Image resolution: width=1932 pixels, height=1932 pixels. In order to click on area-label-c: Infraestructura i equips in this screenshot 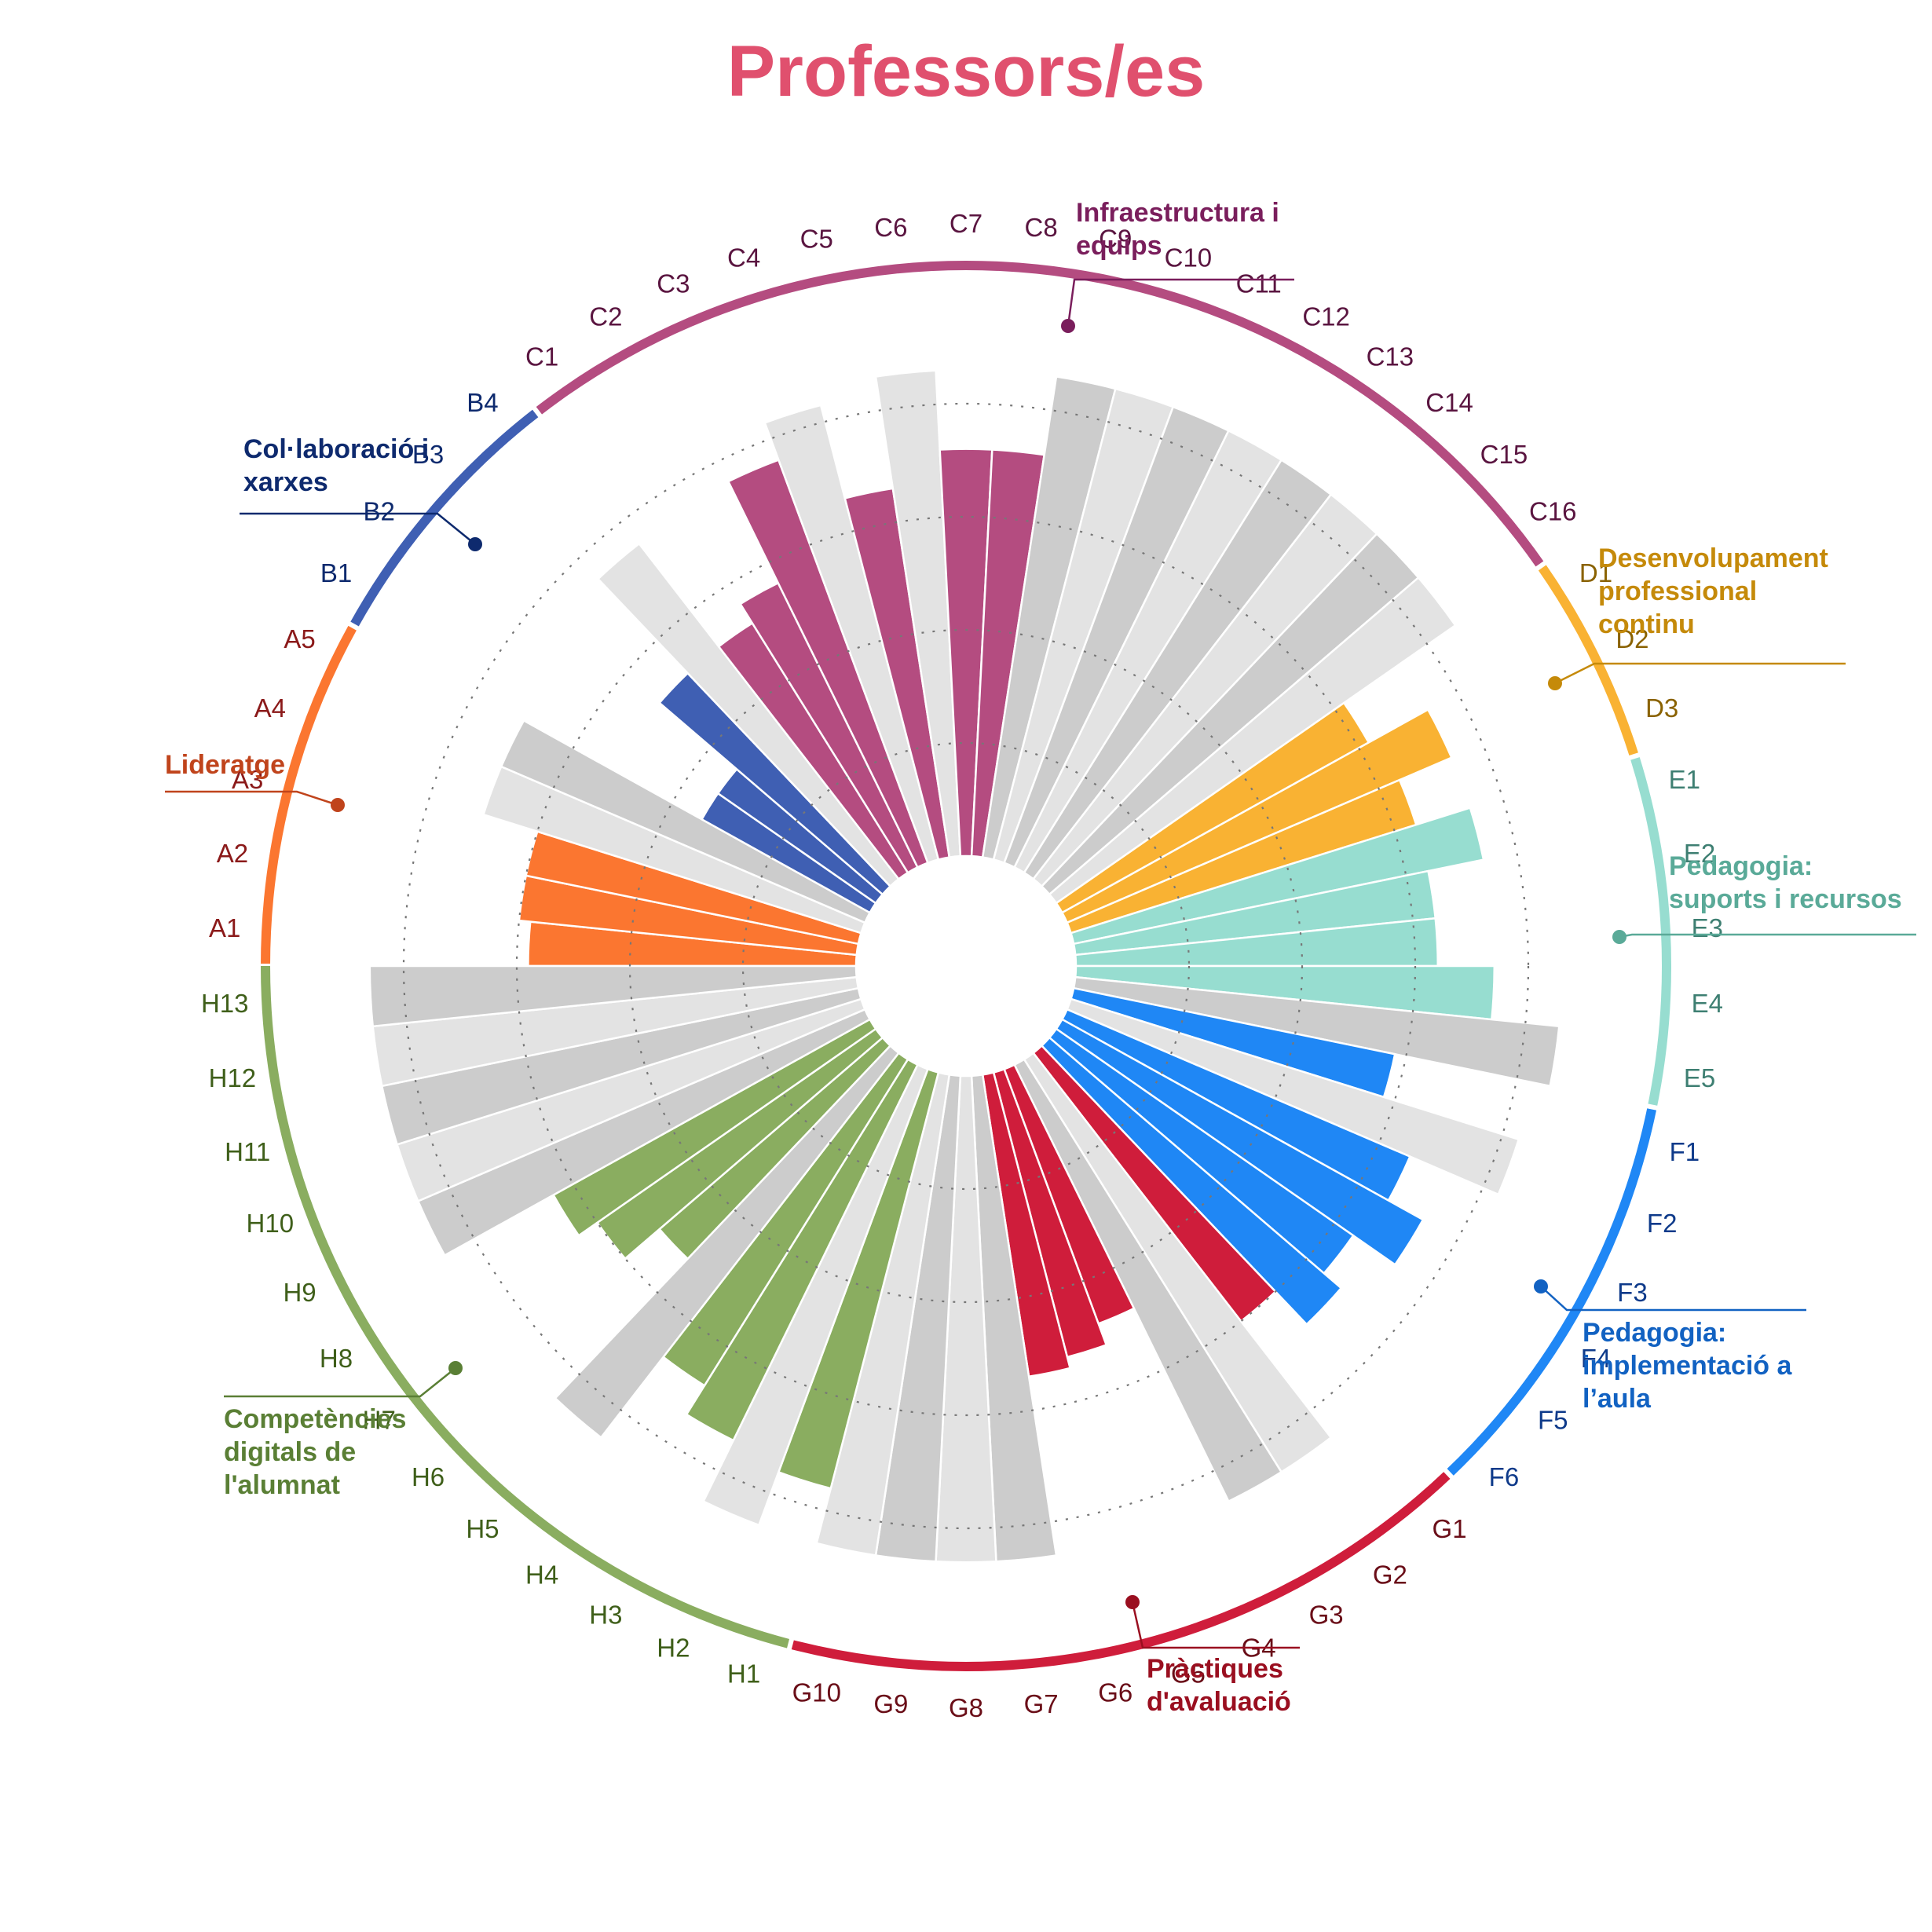, I will do `click(1178, 230)`.